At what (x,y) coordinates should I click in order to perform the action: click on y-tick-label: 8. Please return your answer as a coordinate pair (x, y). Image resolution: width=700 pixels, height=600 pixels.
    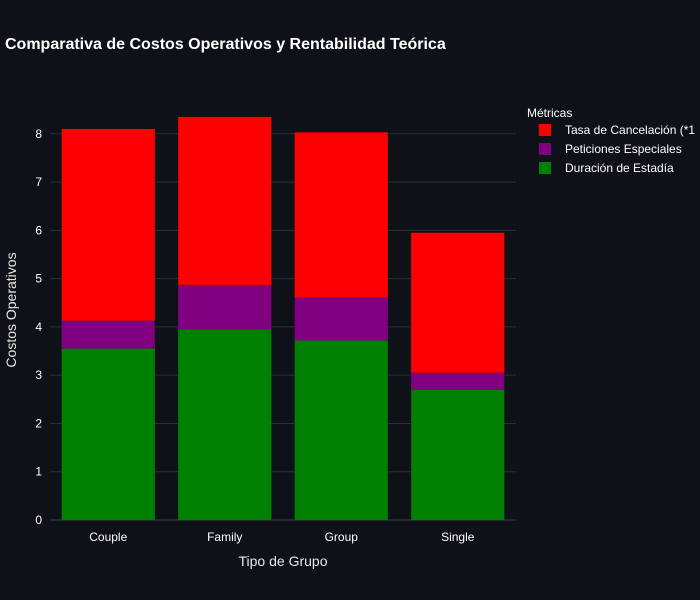
    Looking at the image, I should click on (38, 134).